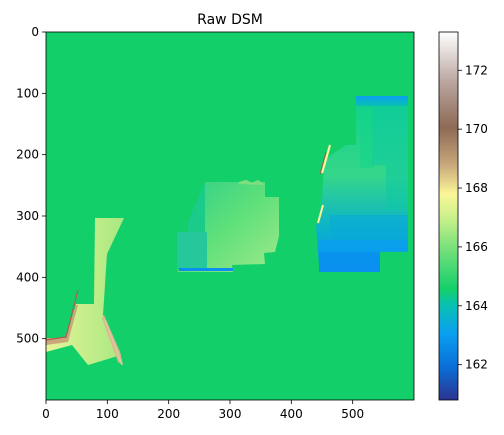 The image size is (504, 435). I want to click on y-tick-label: 0, so click(35, 32).